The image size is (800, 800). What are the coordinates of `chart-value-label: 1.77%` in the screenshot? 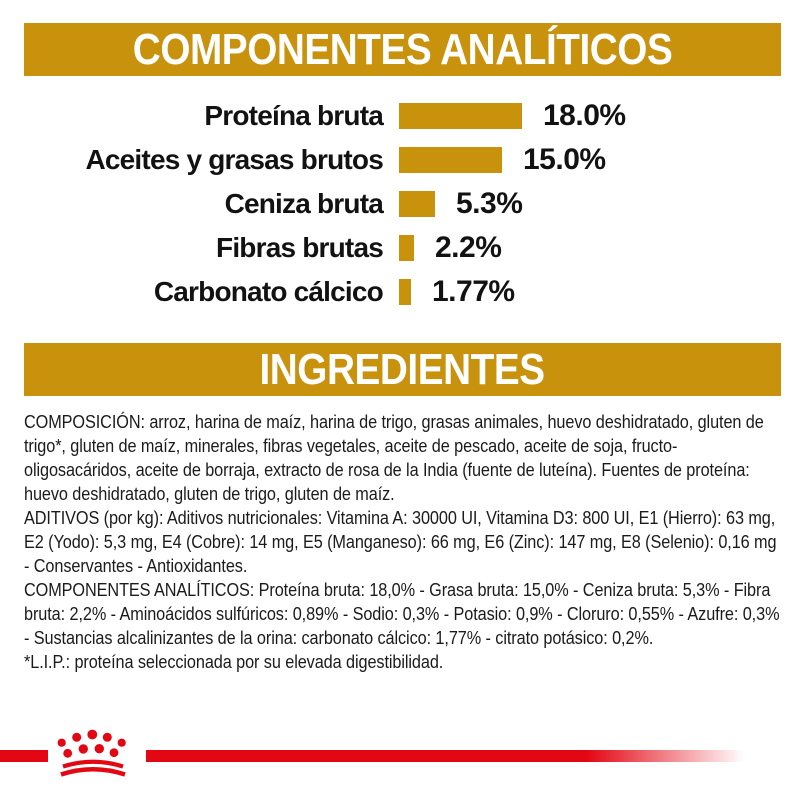 It's located at (473, 291).